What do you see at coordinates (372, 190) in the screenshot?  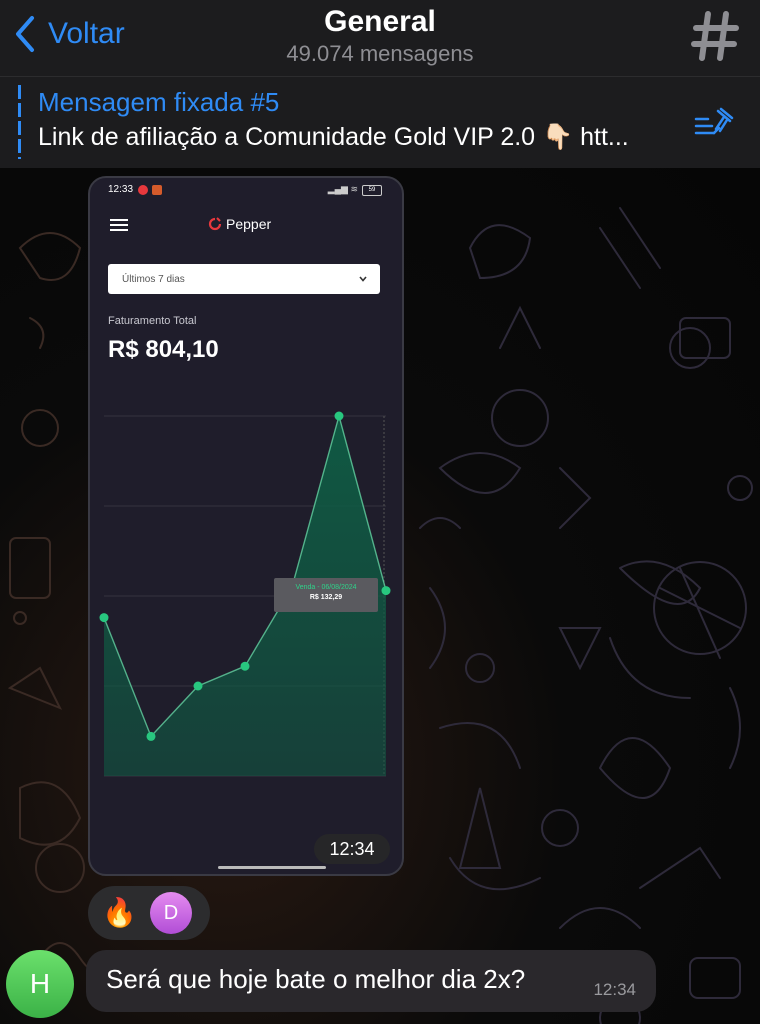 I see `battery-icon: 59` at bounding box center [372, 190].